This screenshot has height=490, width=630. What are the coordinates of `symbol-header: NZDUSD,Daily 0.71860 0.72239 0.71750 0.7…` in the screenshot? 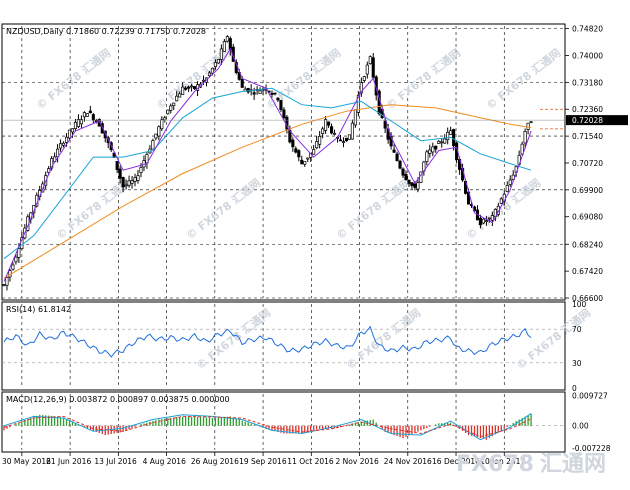 It's located at (106, 31).